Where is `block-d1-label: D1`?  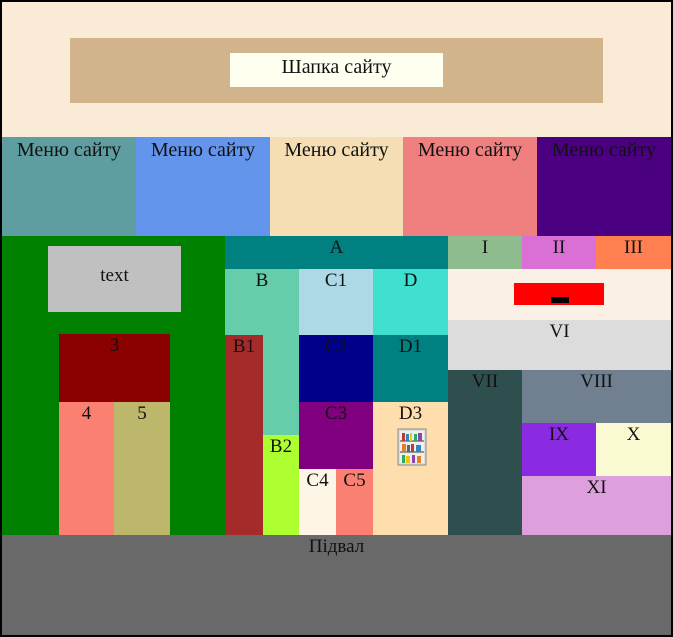
block-d1-label: D1 is located at coordinates (410, 346).